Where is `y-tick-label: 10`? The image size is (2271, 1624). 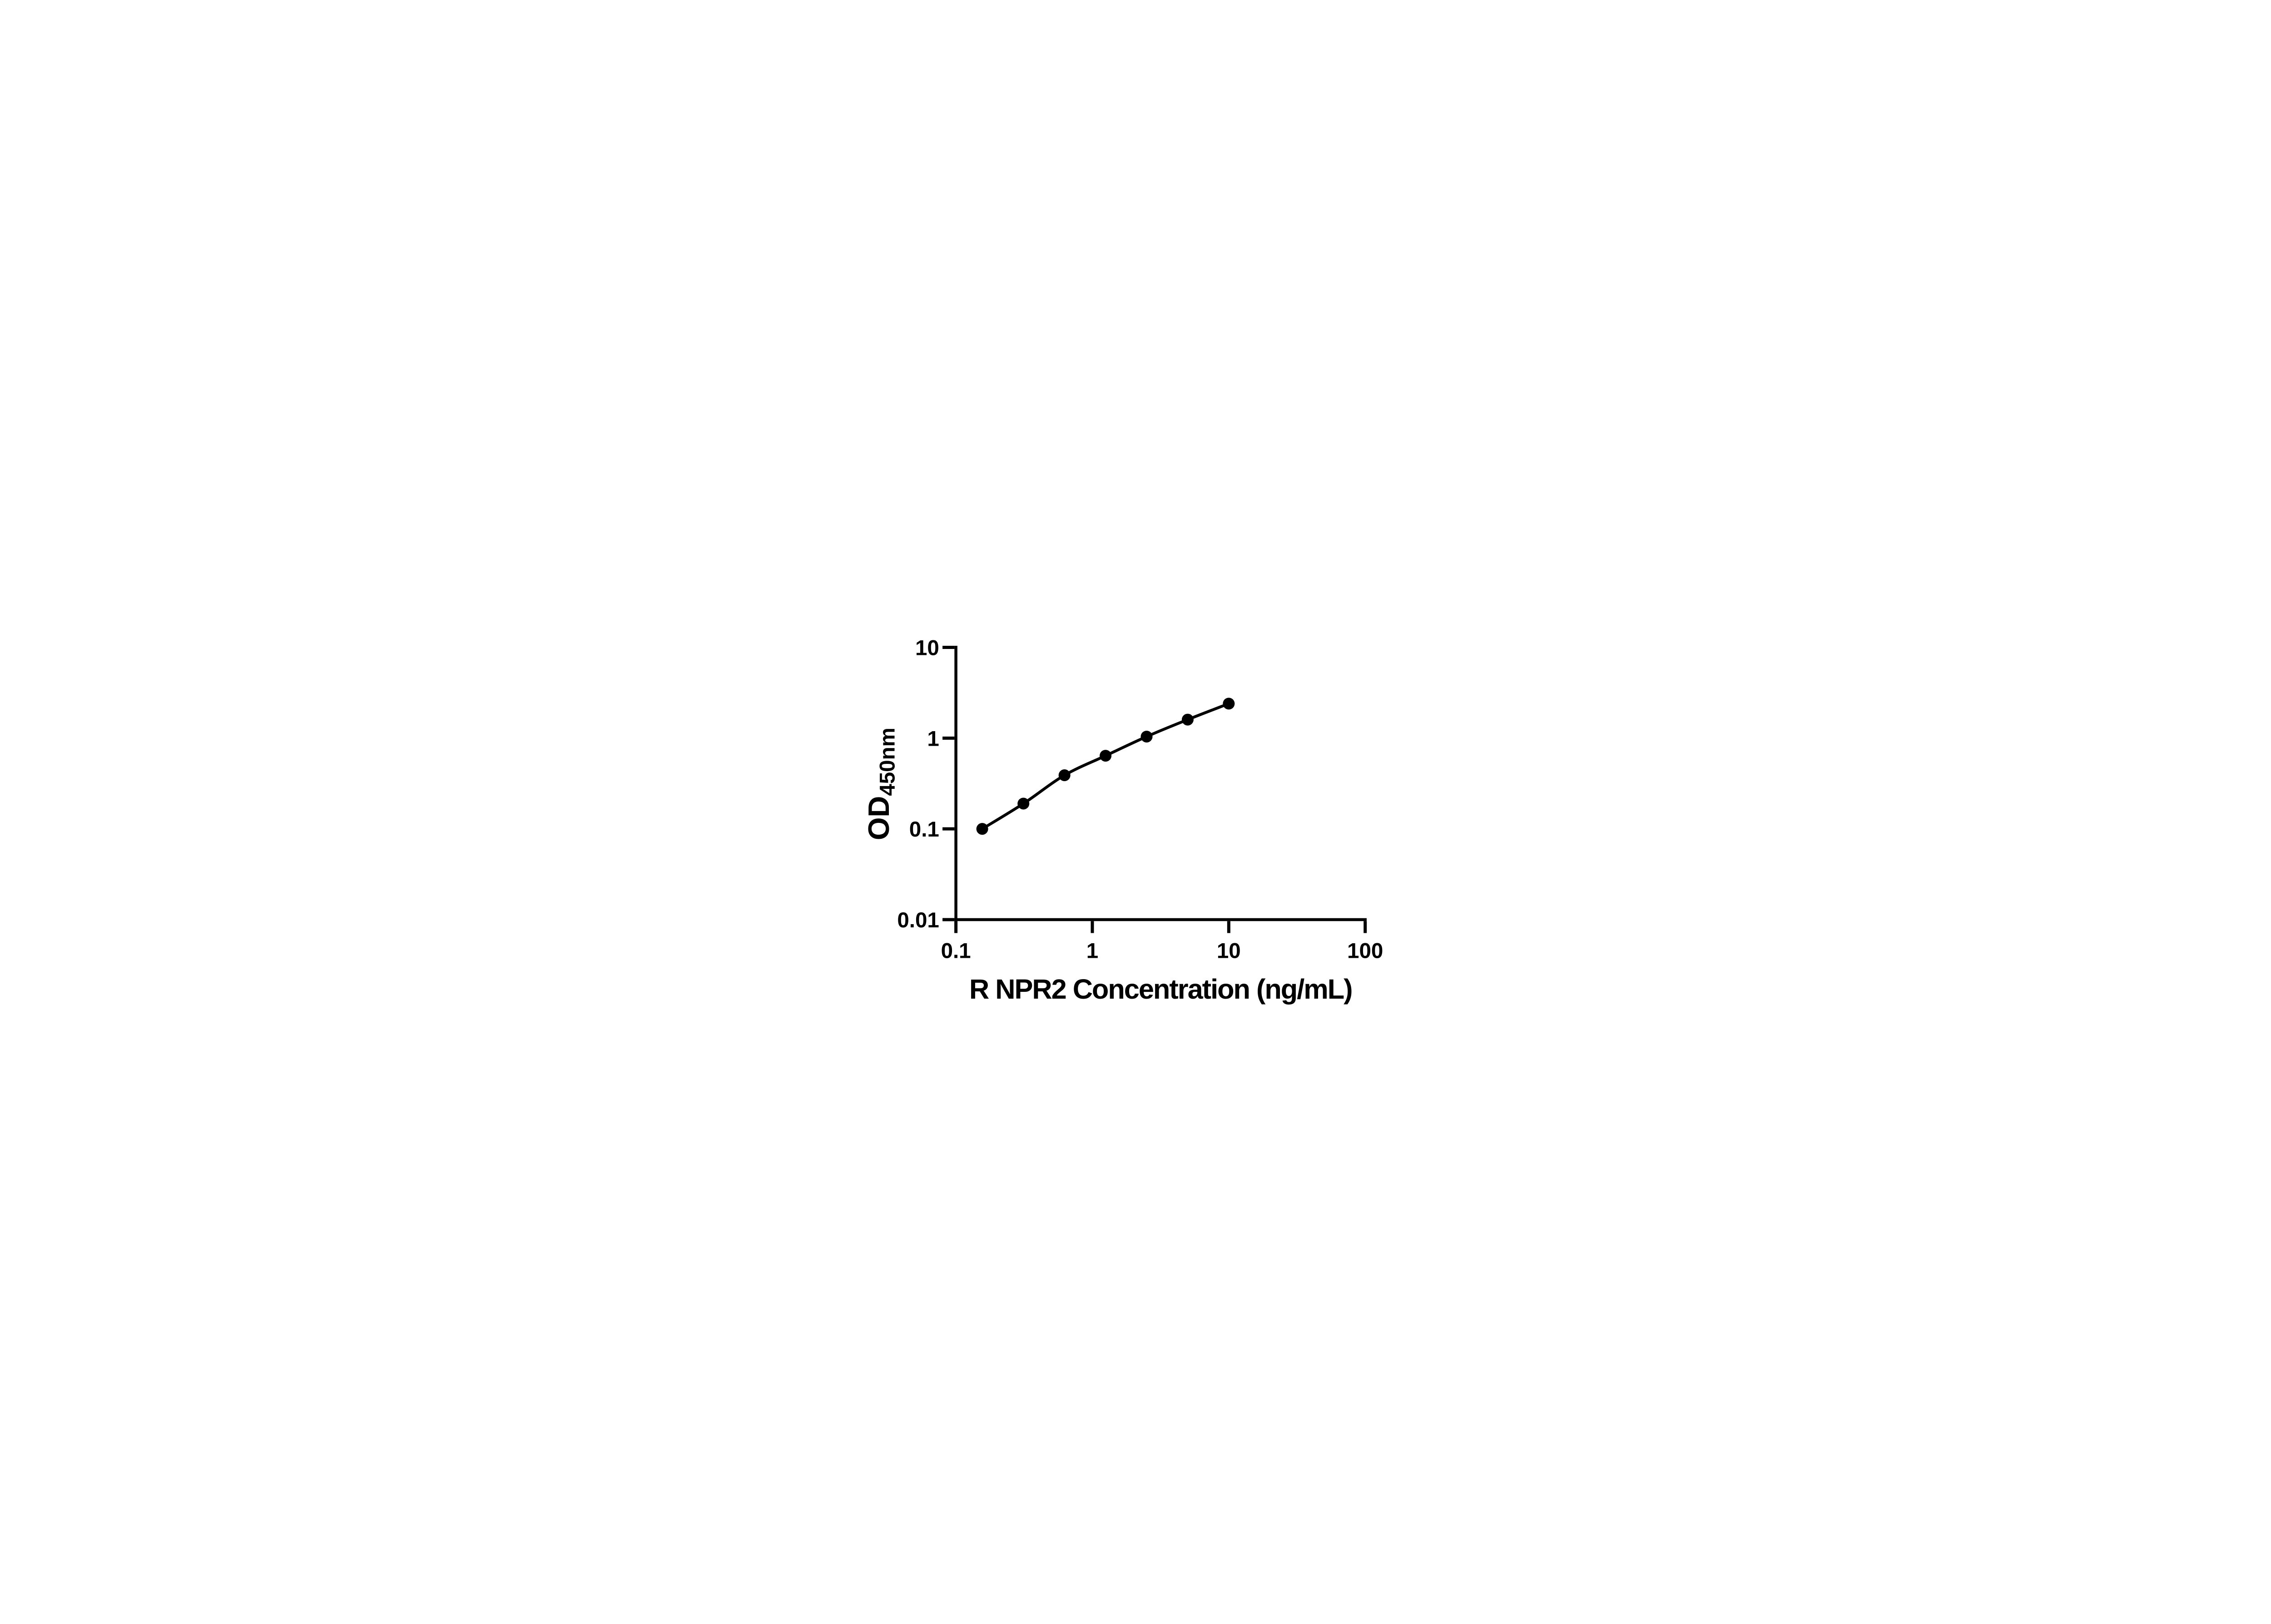
y-tick-label: 10 is located at coordinates (927, 648).